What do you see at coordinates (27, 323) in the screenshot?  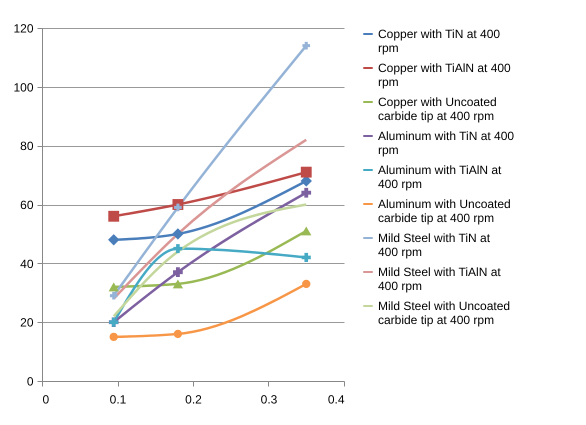 I see `y-tick-label: 20` at bounding box center [27, 323].